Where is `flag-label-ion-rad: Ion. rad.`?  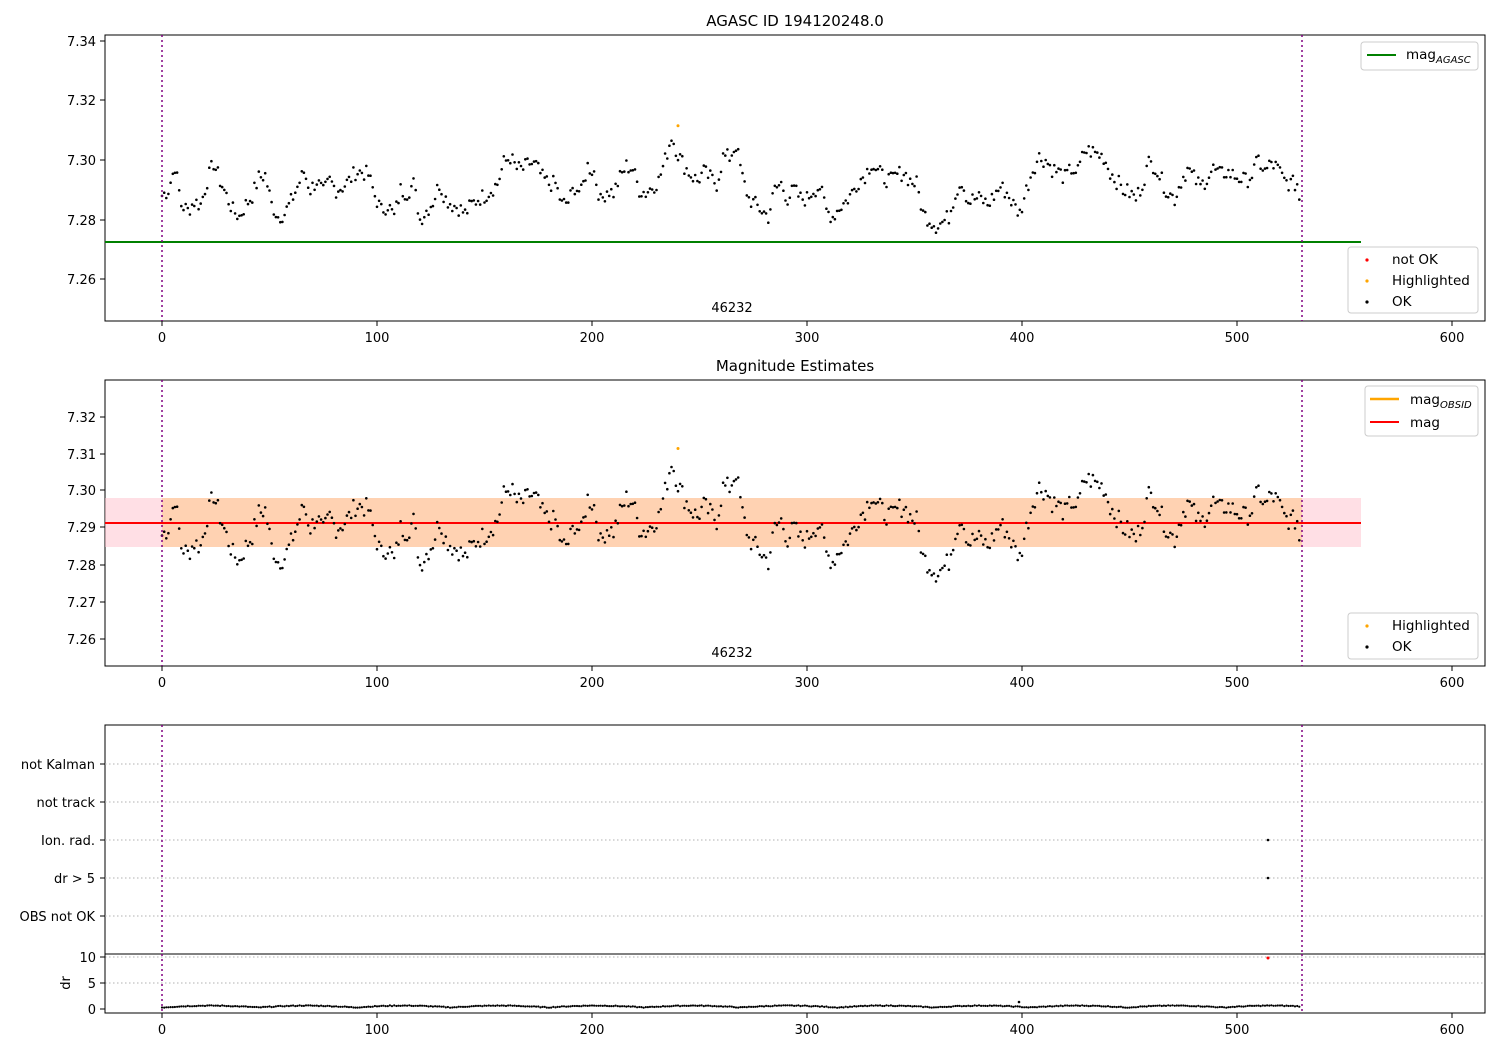
flag-label-ion-rad: Ion. rad. is located at coordinates (68, 841).